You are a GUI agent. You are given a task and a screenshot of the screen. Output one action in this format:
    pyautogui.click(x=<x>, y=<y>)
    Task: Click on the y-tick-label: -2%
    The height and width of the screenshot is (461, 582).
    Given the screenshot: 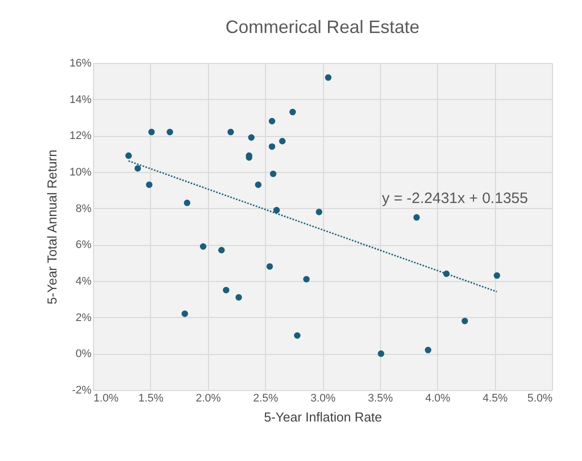 What is the action you would take?
    pyautogui.click(x=82, y=390)
    